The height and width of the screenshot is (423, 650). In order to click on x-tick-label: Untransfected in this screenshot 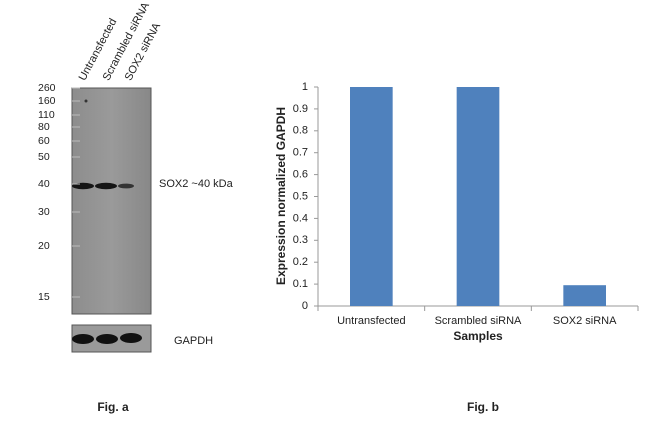, I will do `click(371, 321)`.